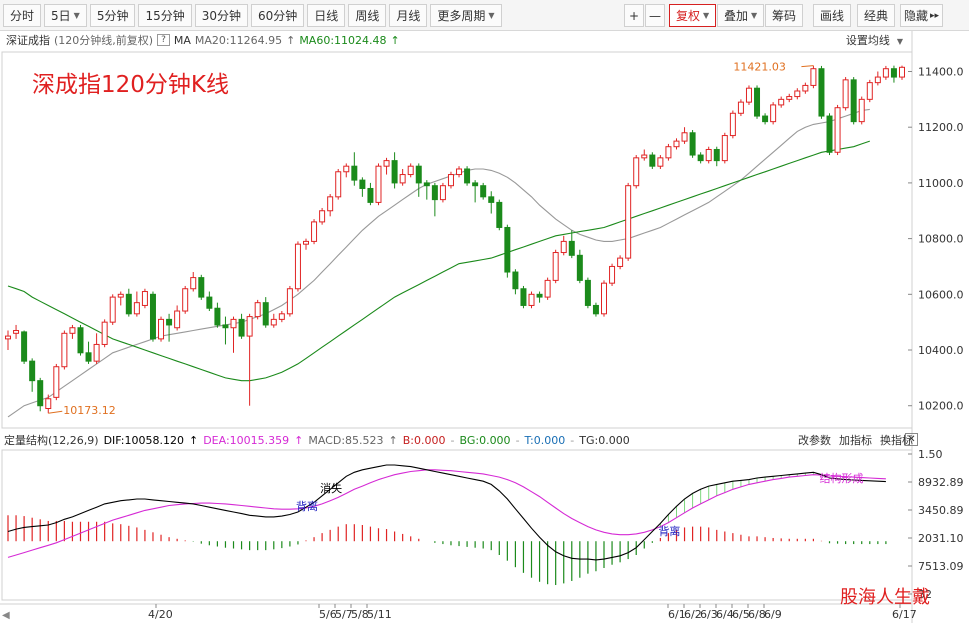  I want to click on y-tick-label: 10400.0, so click(941, 350).